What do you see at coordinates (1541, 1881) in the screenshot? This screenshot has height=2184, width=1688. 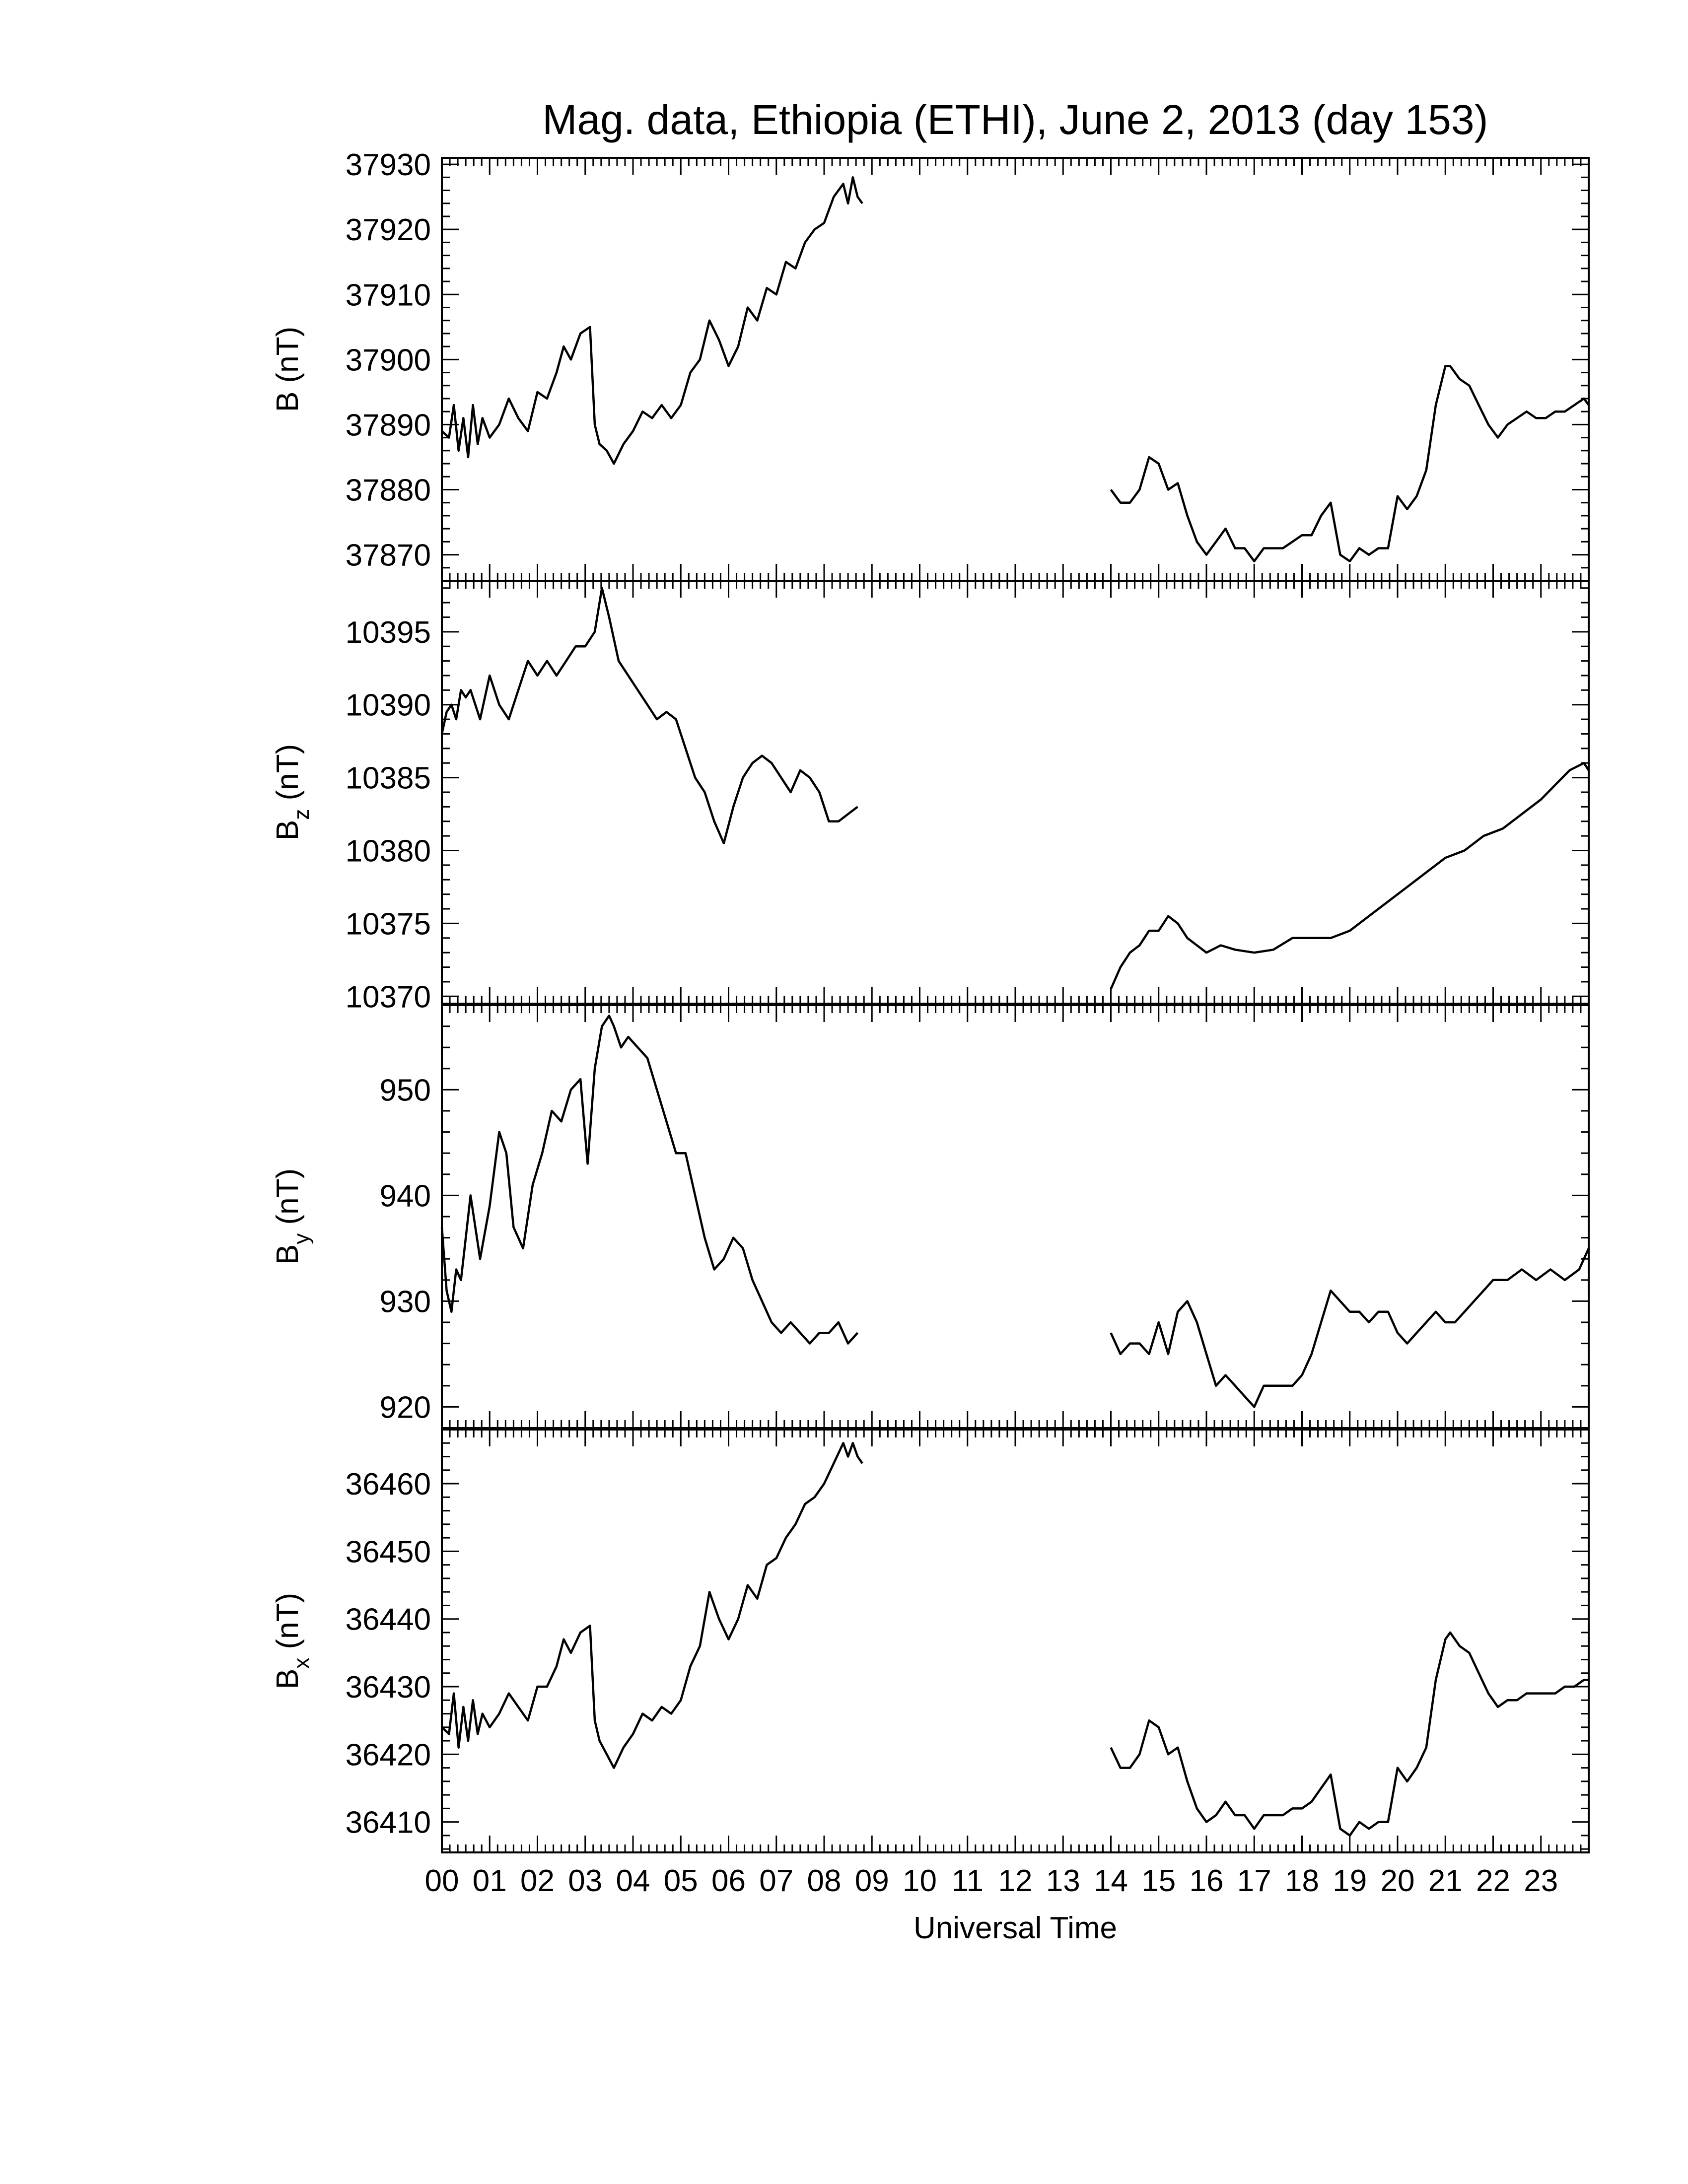 I see `x-tick-label: 23` at bounding box center [1541, 1881].